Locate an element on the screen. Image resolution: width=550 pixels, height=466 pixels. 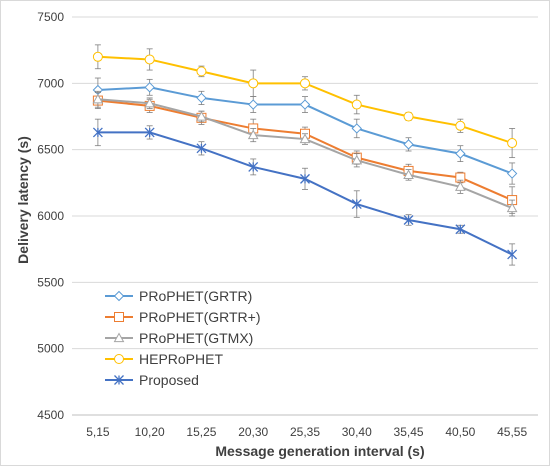
legend-item: HEPRoPHET is located at coordinates (164, 359).